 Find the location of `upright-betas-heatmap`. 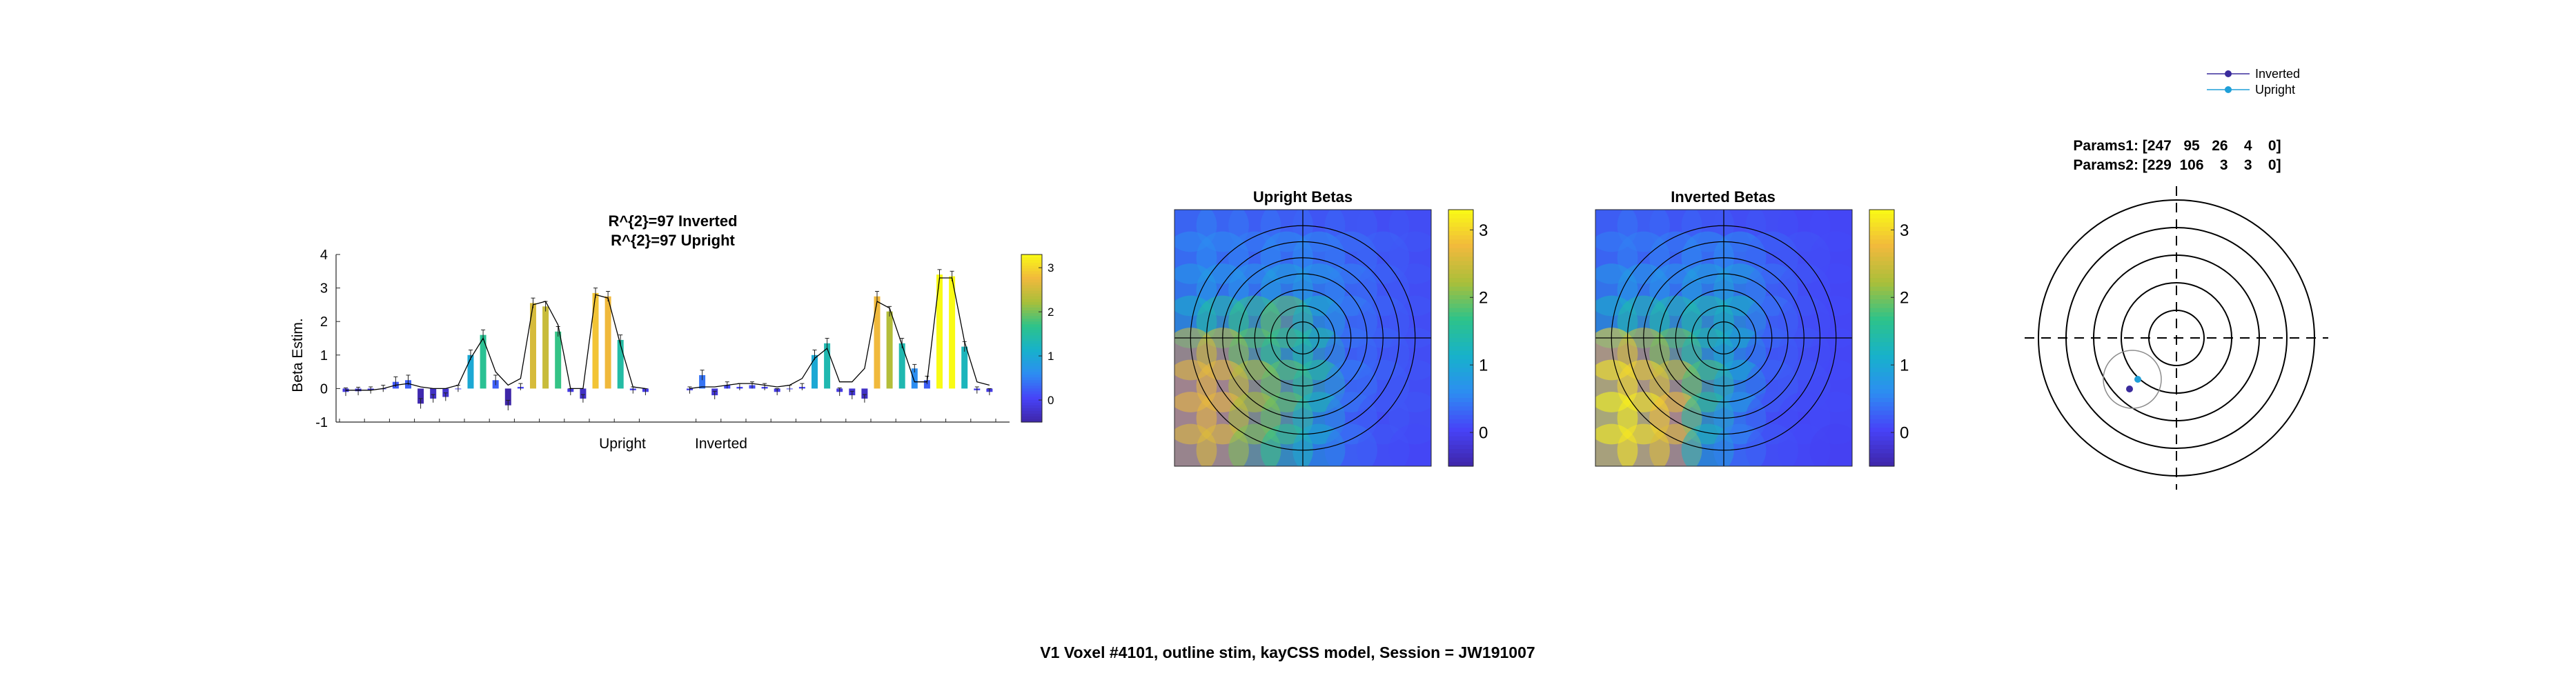

upright-betas-heatmap is located at coordinates (1303, 338).